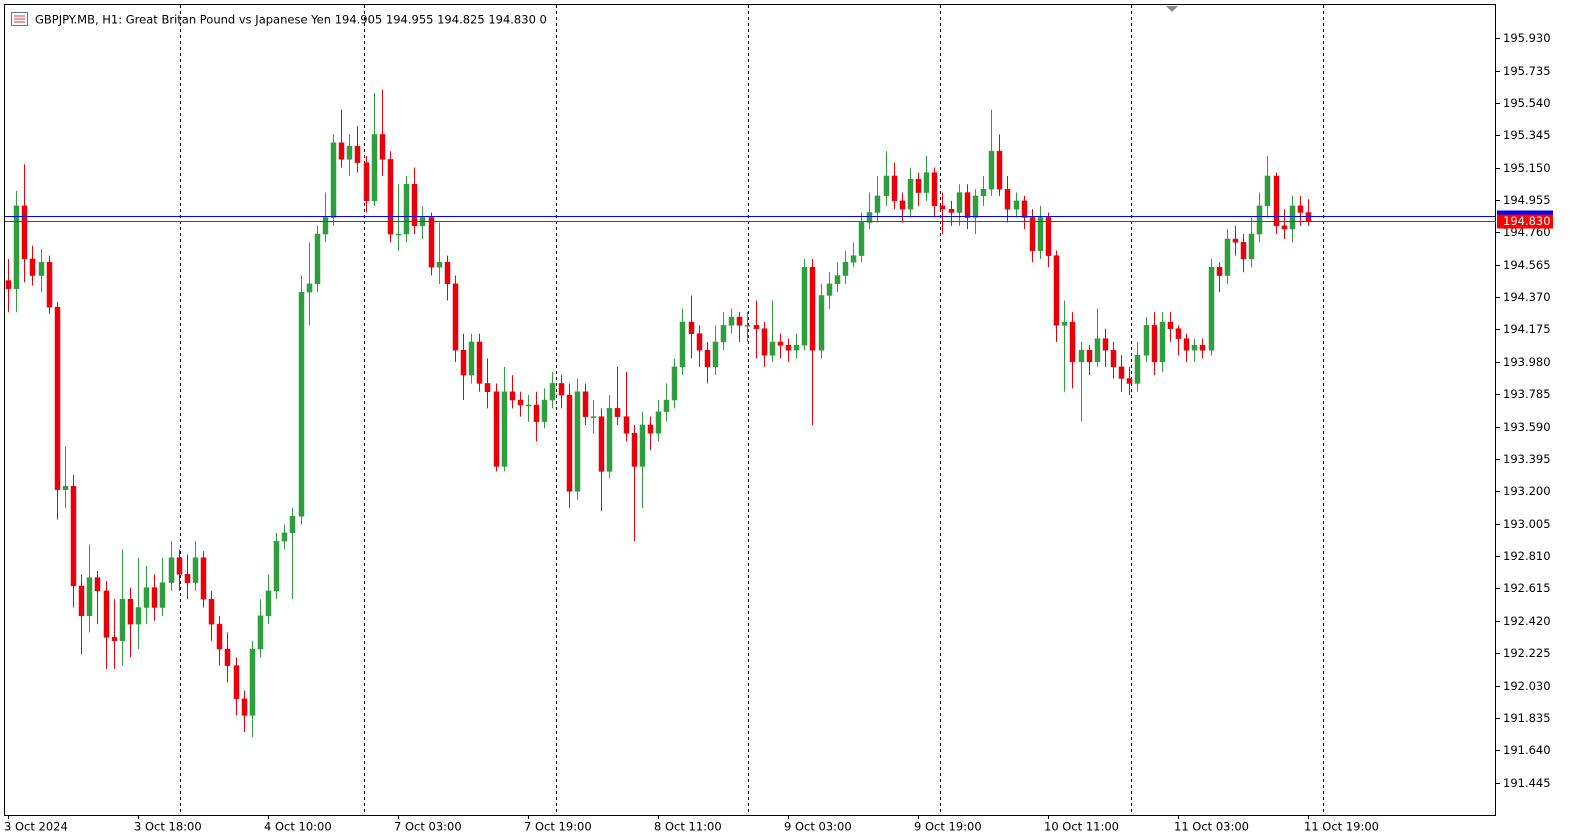  Describe the element at coordinates (1527, 168) in the screenshot. I see `y-tick-label: 195.150` at that location.